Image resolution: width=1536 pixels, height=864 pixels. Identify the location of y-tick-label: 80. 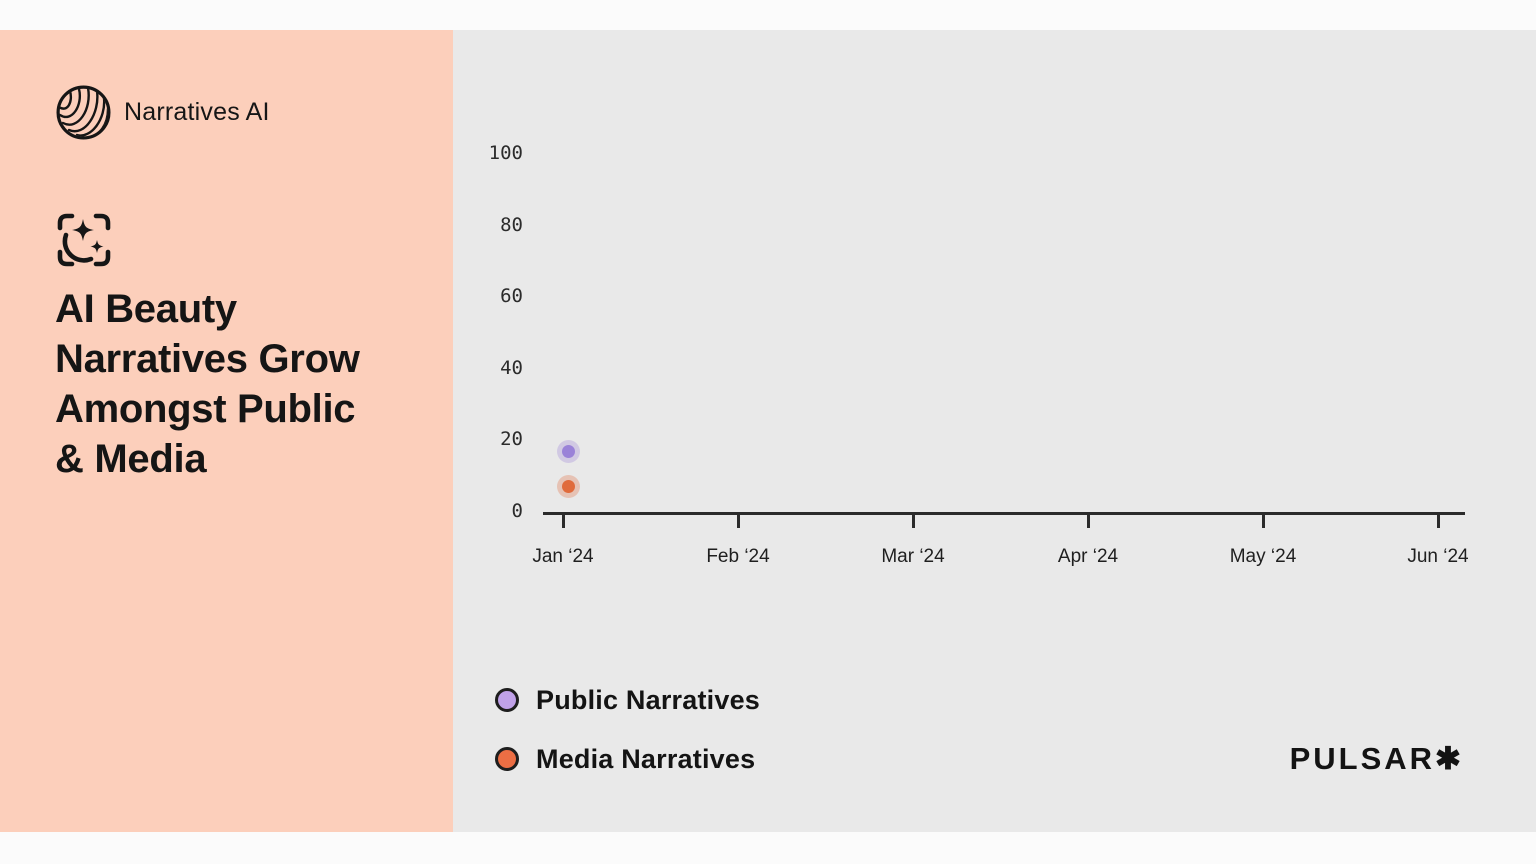
(511, 224).